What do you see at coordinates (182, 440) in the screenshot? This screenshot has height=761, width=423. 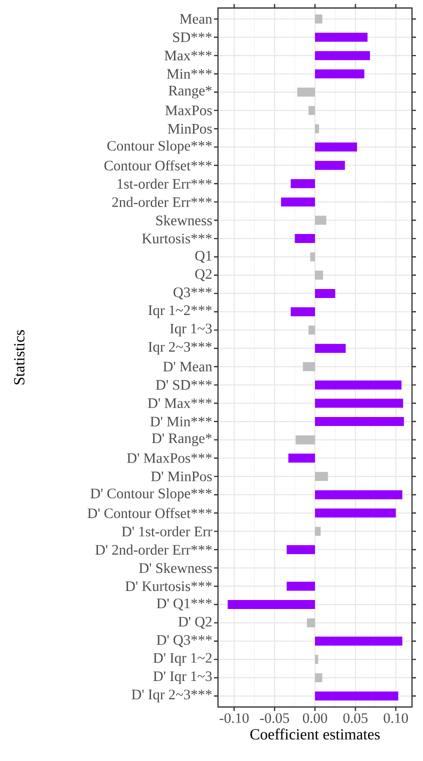 I see `y-tick-label: D' Range*` at bounding box center [182, 440].